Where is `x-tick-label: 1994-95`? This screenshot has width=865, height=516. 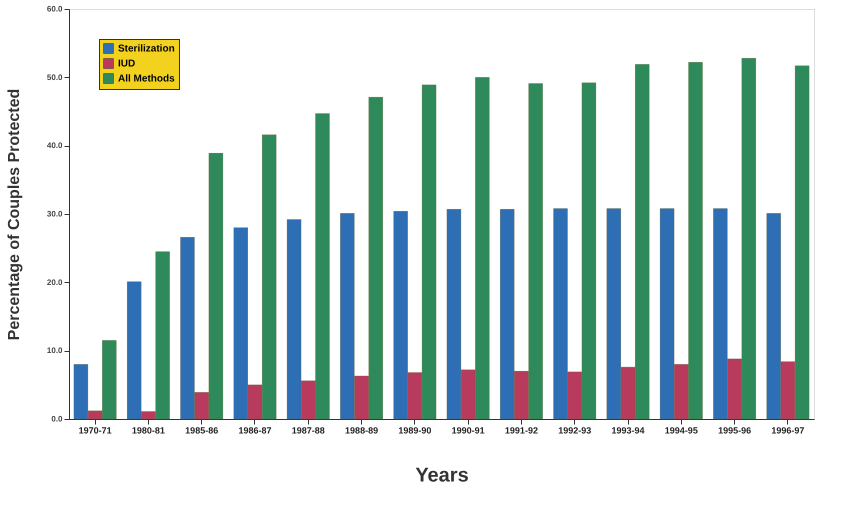
x-tick-label: 1994-95 is located at coordinates (681, 431).